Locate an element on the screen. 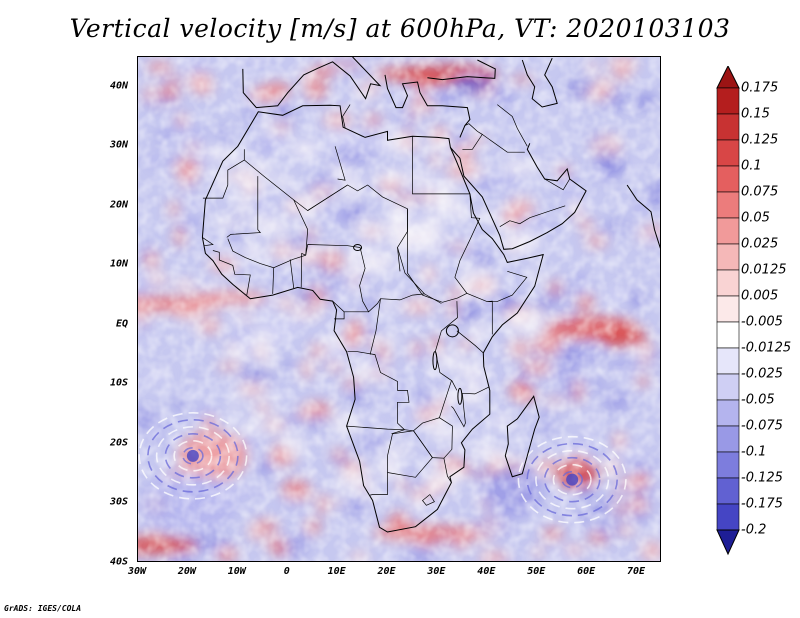  europe-coastline is located at coordinates (312, 83).